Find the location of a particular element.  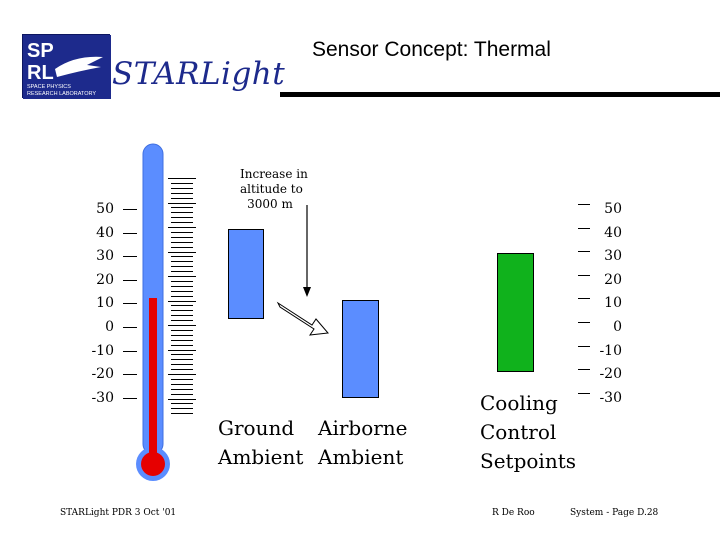

footer-left: STARLight PDR 3 Oct '01 is located at coordinates (118, 513).